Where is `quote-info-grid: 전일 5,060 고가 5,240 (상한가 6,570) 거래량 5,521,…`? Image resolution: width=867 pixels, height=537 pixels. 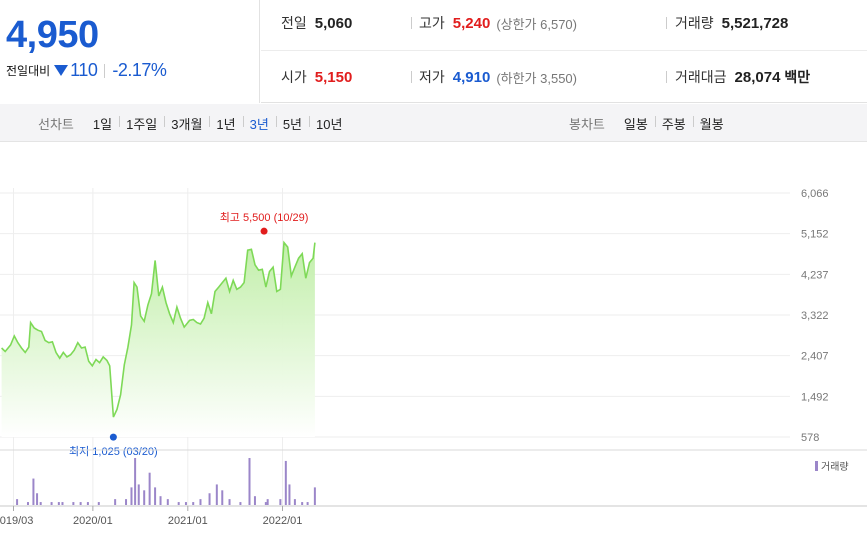
quote-info-grid: 전일 5,060 고가 5,240 (상한가 6,570) 거래량 5,521,… is located at coordinates (564, 51).